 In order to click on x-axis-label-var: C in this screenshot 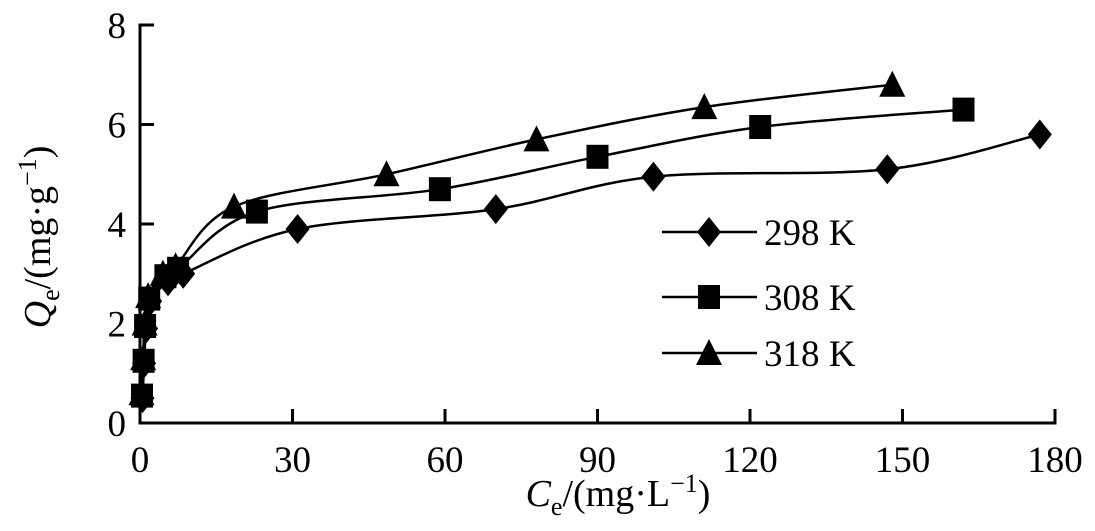, I will do `click(539, 494)`.